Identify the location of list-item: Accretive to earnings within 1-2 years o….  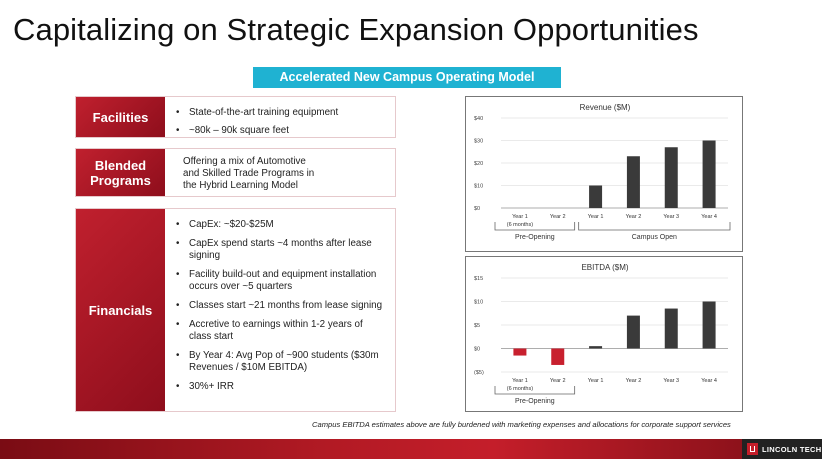
(280, 331).